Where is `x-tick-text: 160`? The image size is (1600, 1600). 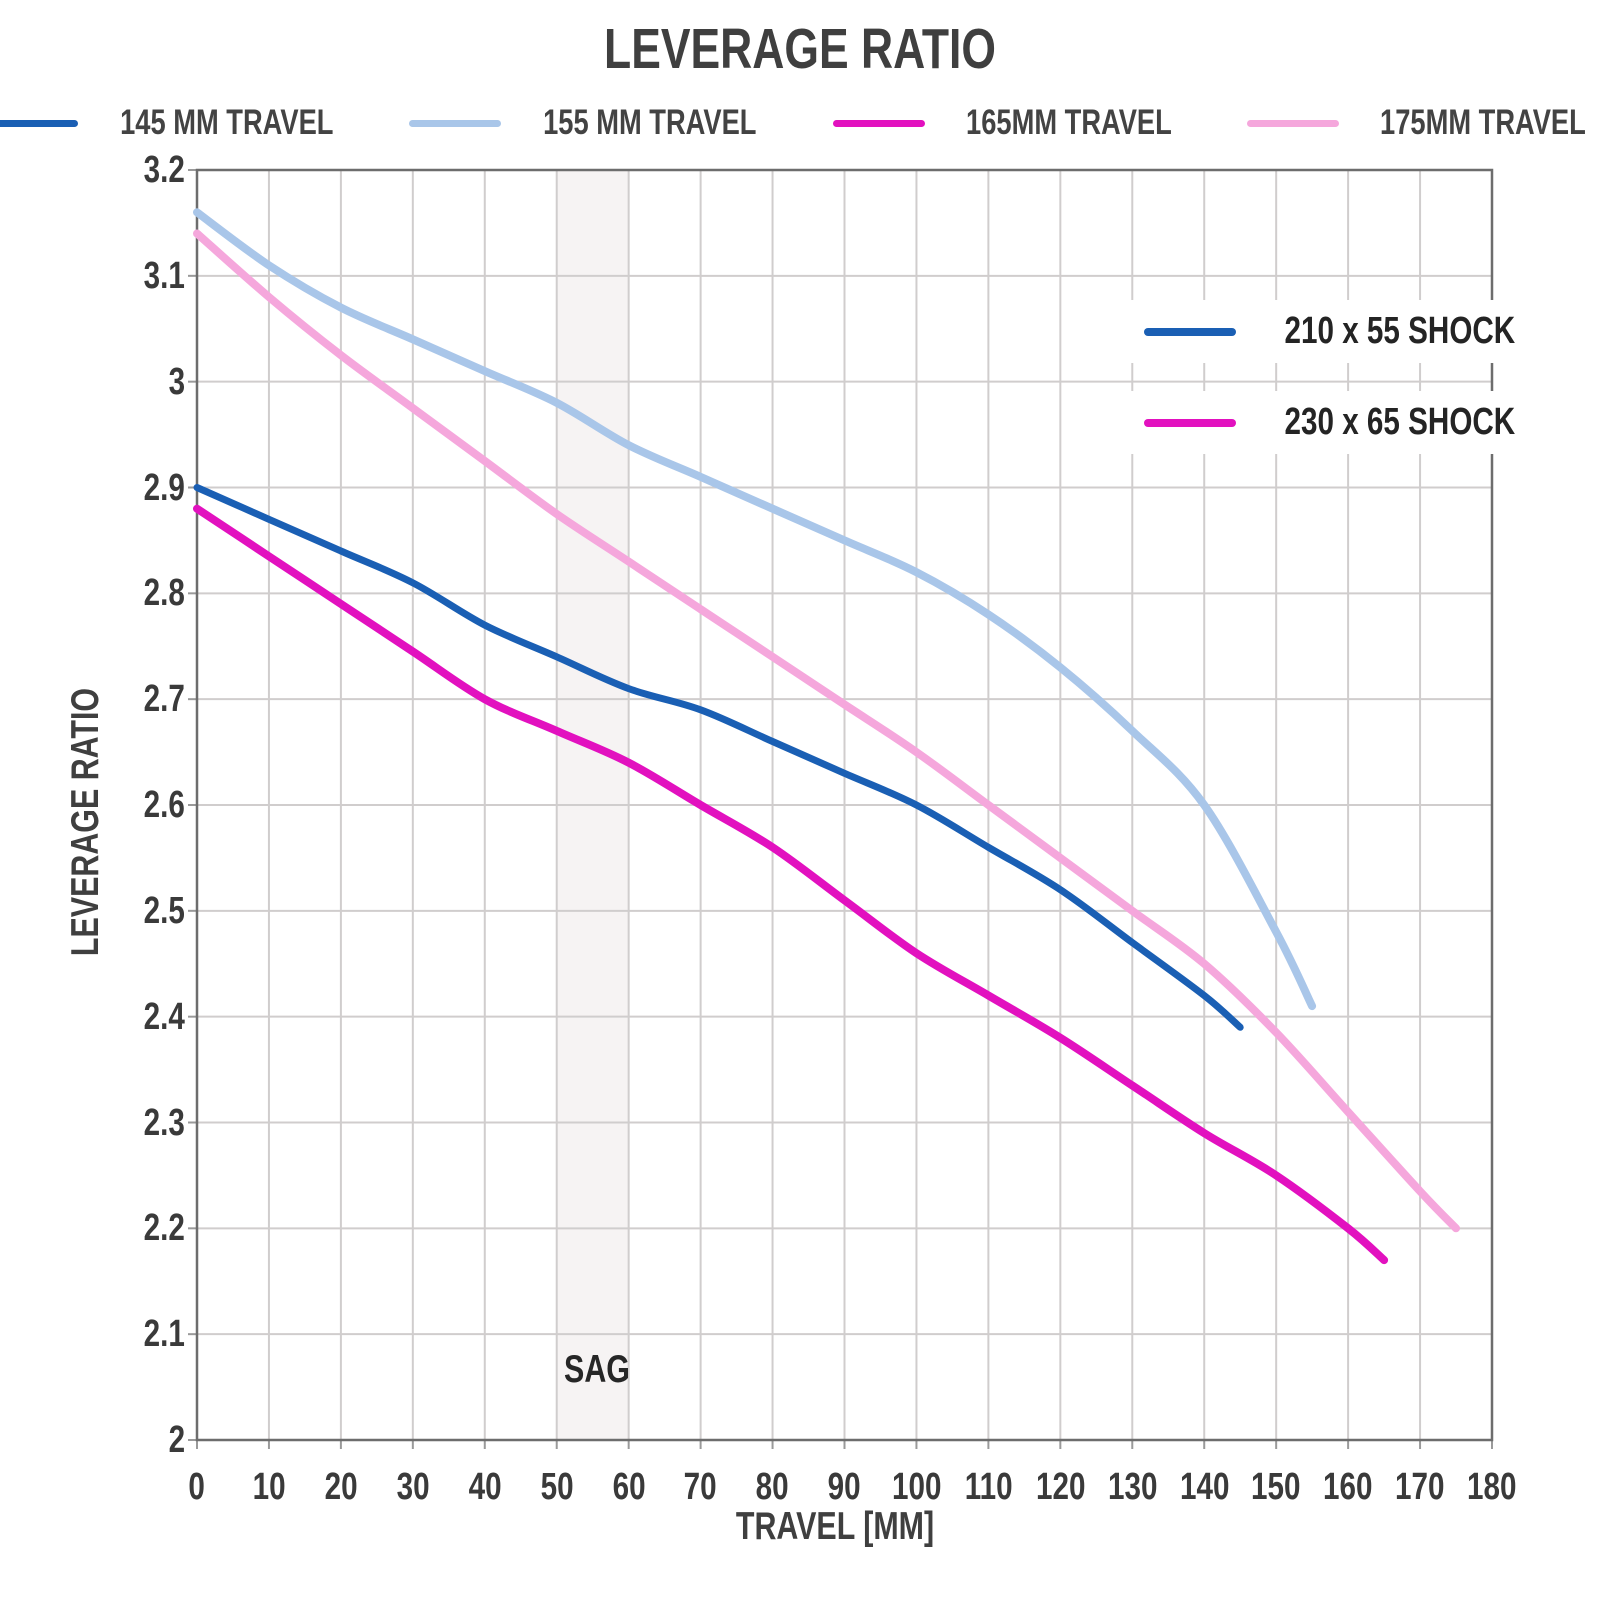 x-tick-text: 160 is located at coordinates (1348, 1487).